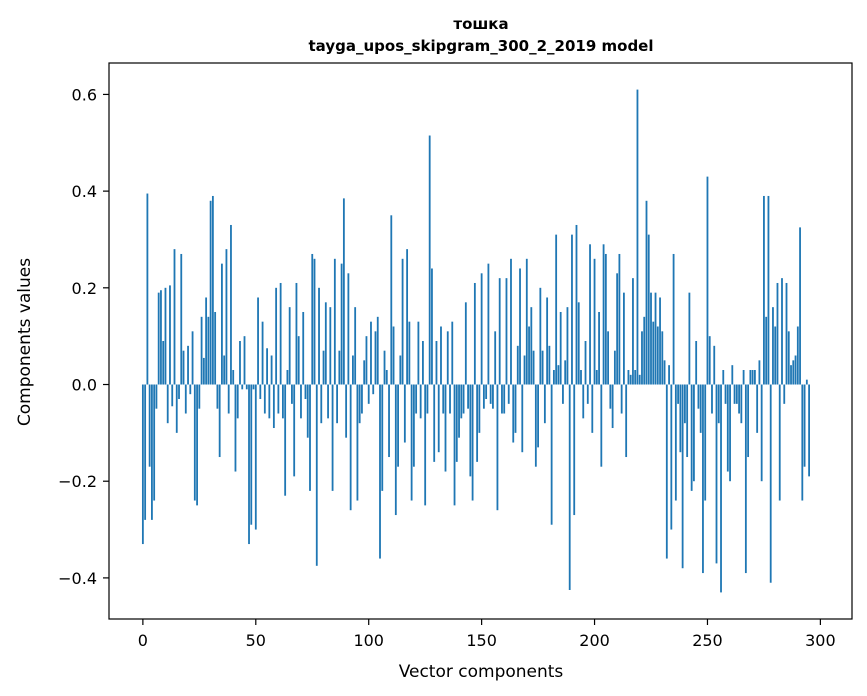  Describe the element at coordinates (84, 94) in the screenshot. I see `y-tick-label: 0.6` at that location.